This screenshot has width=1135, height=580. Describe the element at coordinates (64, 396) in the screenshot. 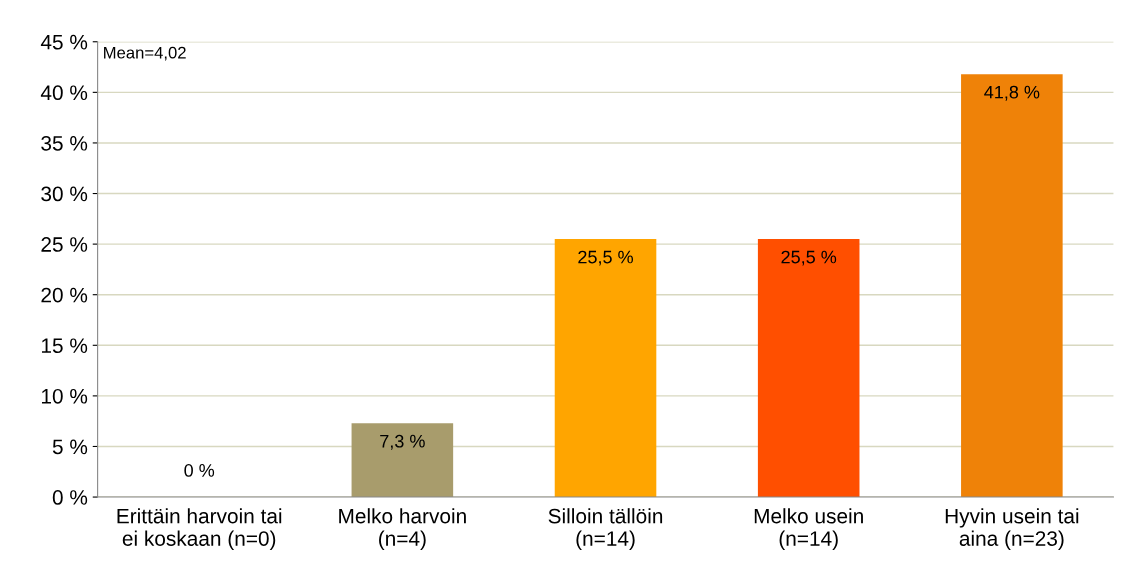

I see `y-tick-label: 10 %` at that location.